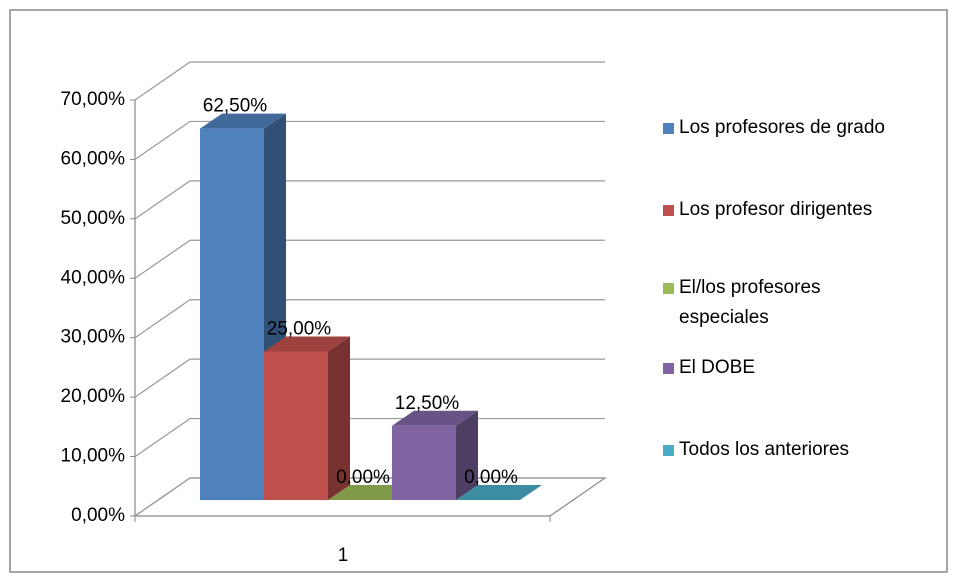 This screenshot has width=958, height=583. I want to click on y-tick-label: 30,00%, so click(93, 337).